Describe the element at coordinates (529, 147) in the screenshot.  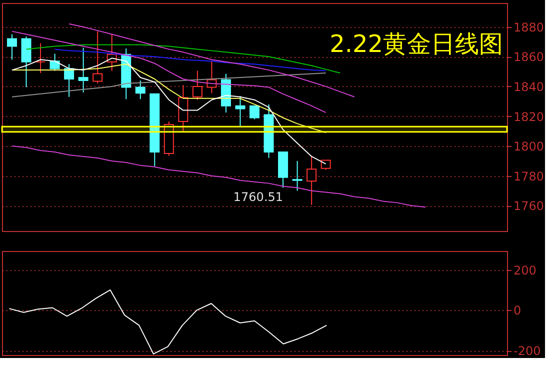
I see `y-tick-label: 1800` at that location.